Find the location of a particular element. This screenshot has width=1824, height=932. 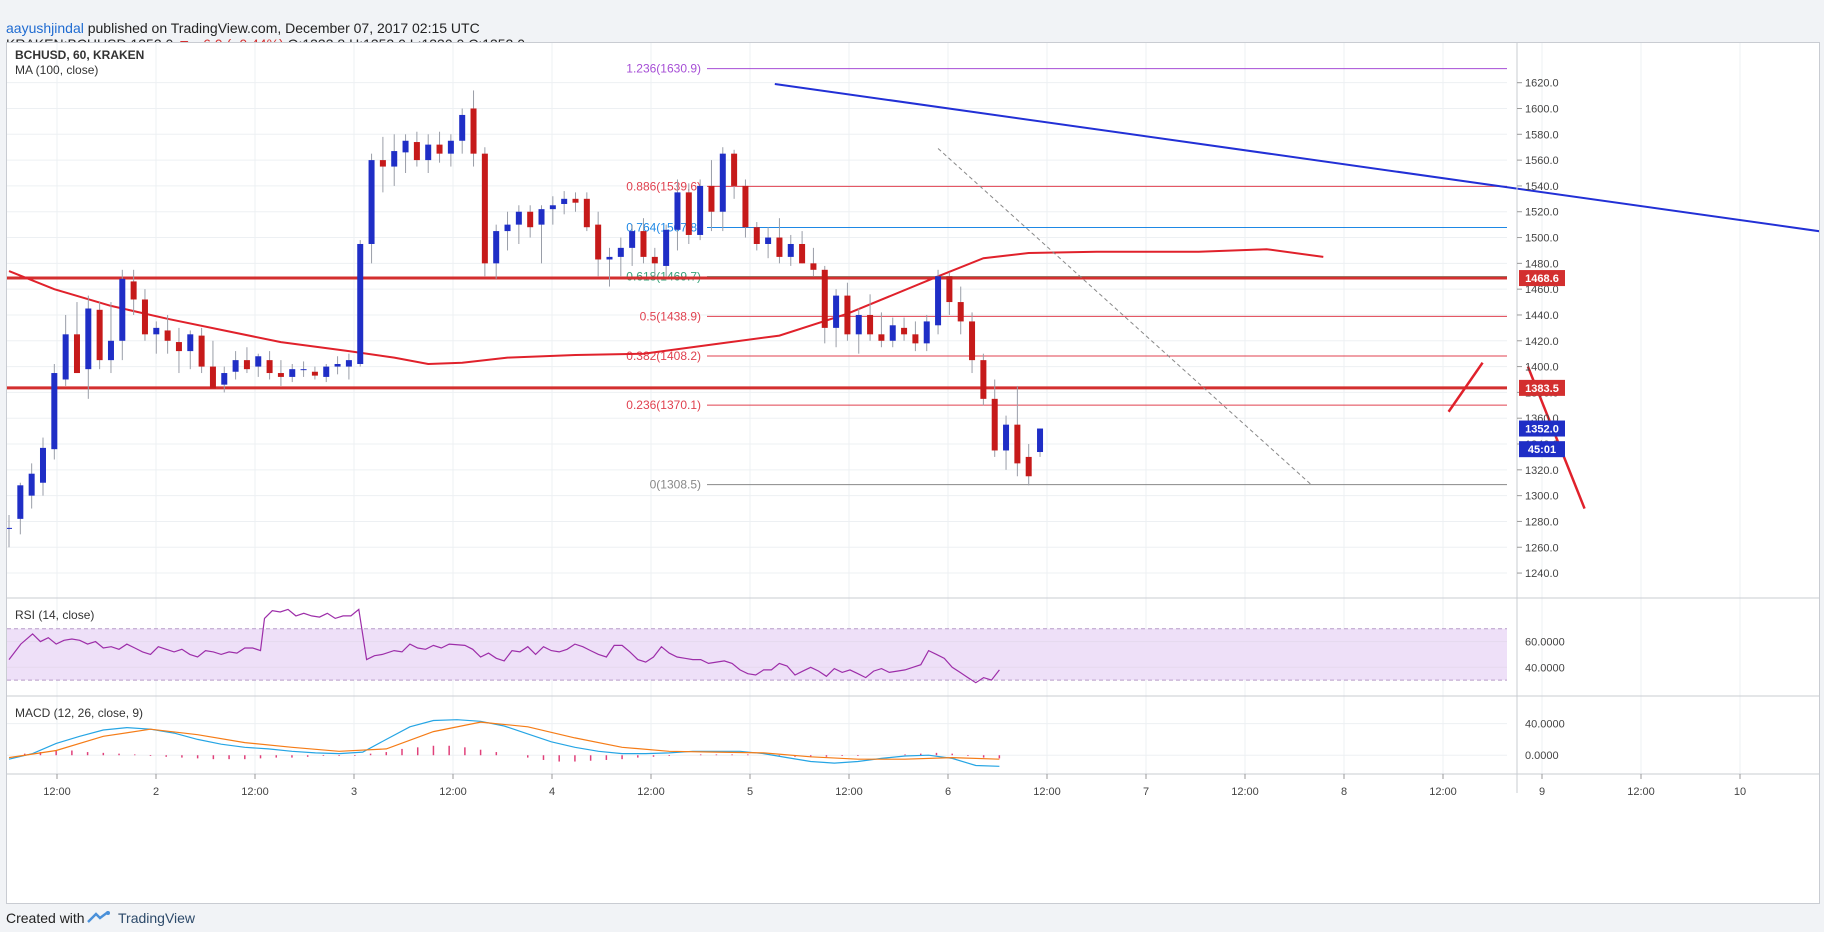

rsi-y-tick-label: 40.0000 is located at coordinates (1545, 668).